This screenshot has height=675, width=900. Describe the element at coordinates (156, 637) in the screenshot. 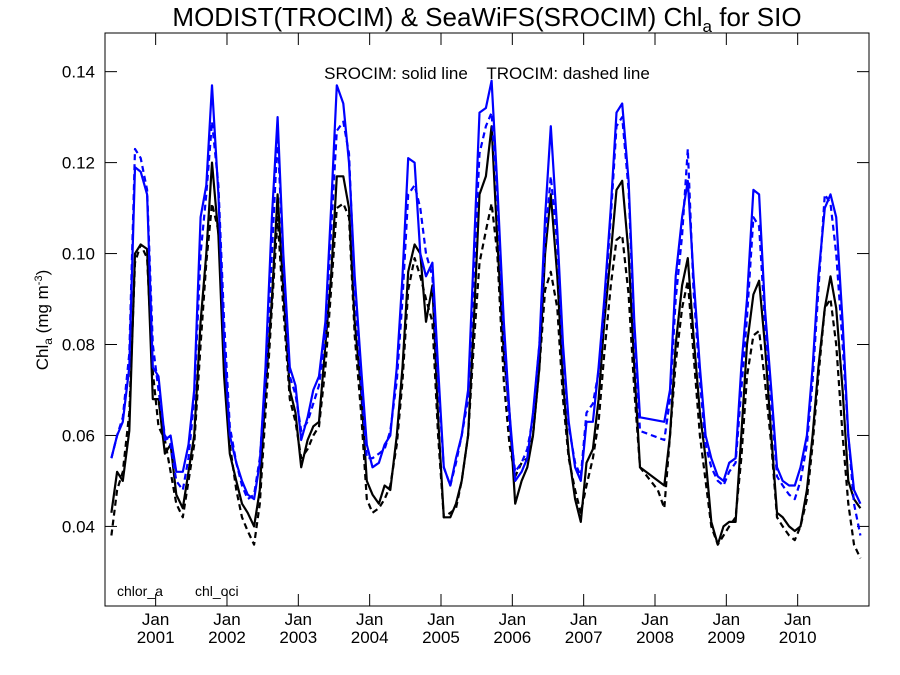

I see `x-tick-label-year: 2001` at that location.